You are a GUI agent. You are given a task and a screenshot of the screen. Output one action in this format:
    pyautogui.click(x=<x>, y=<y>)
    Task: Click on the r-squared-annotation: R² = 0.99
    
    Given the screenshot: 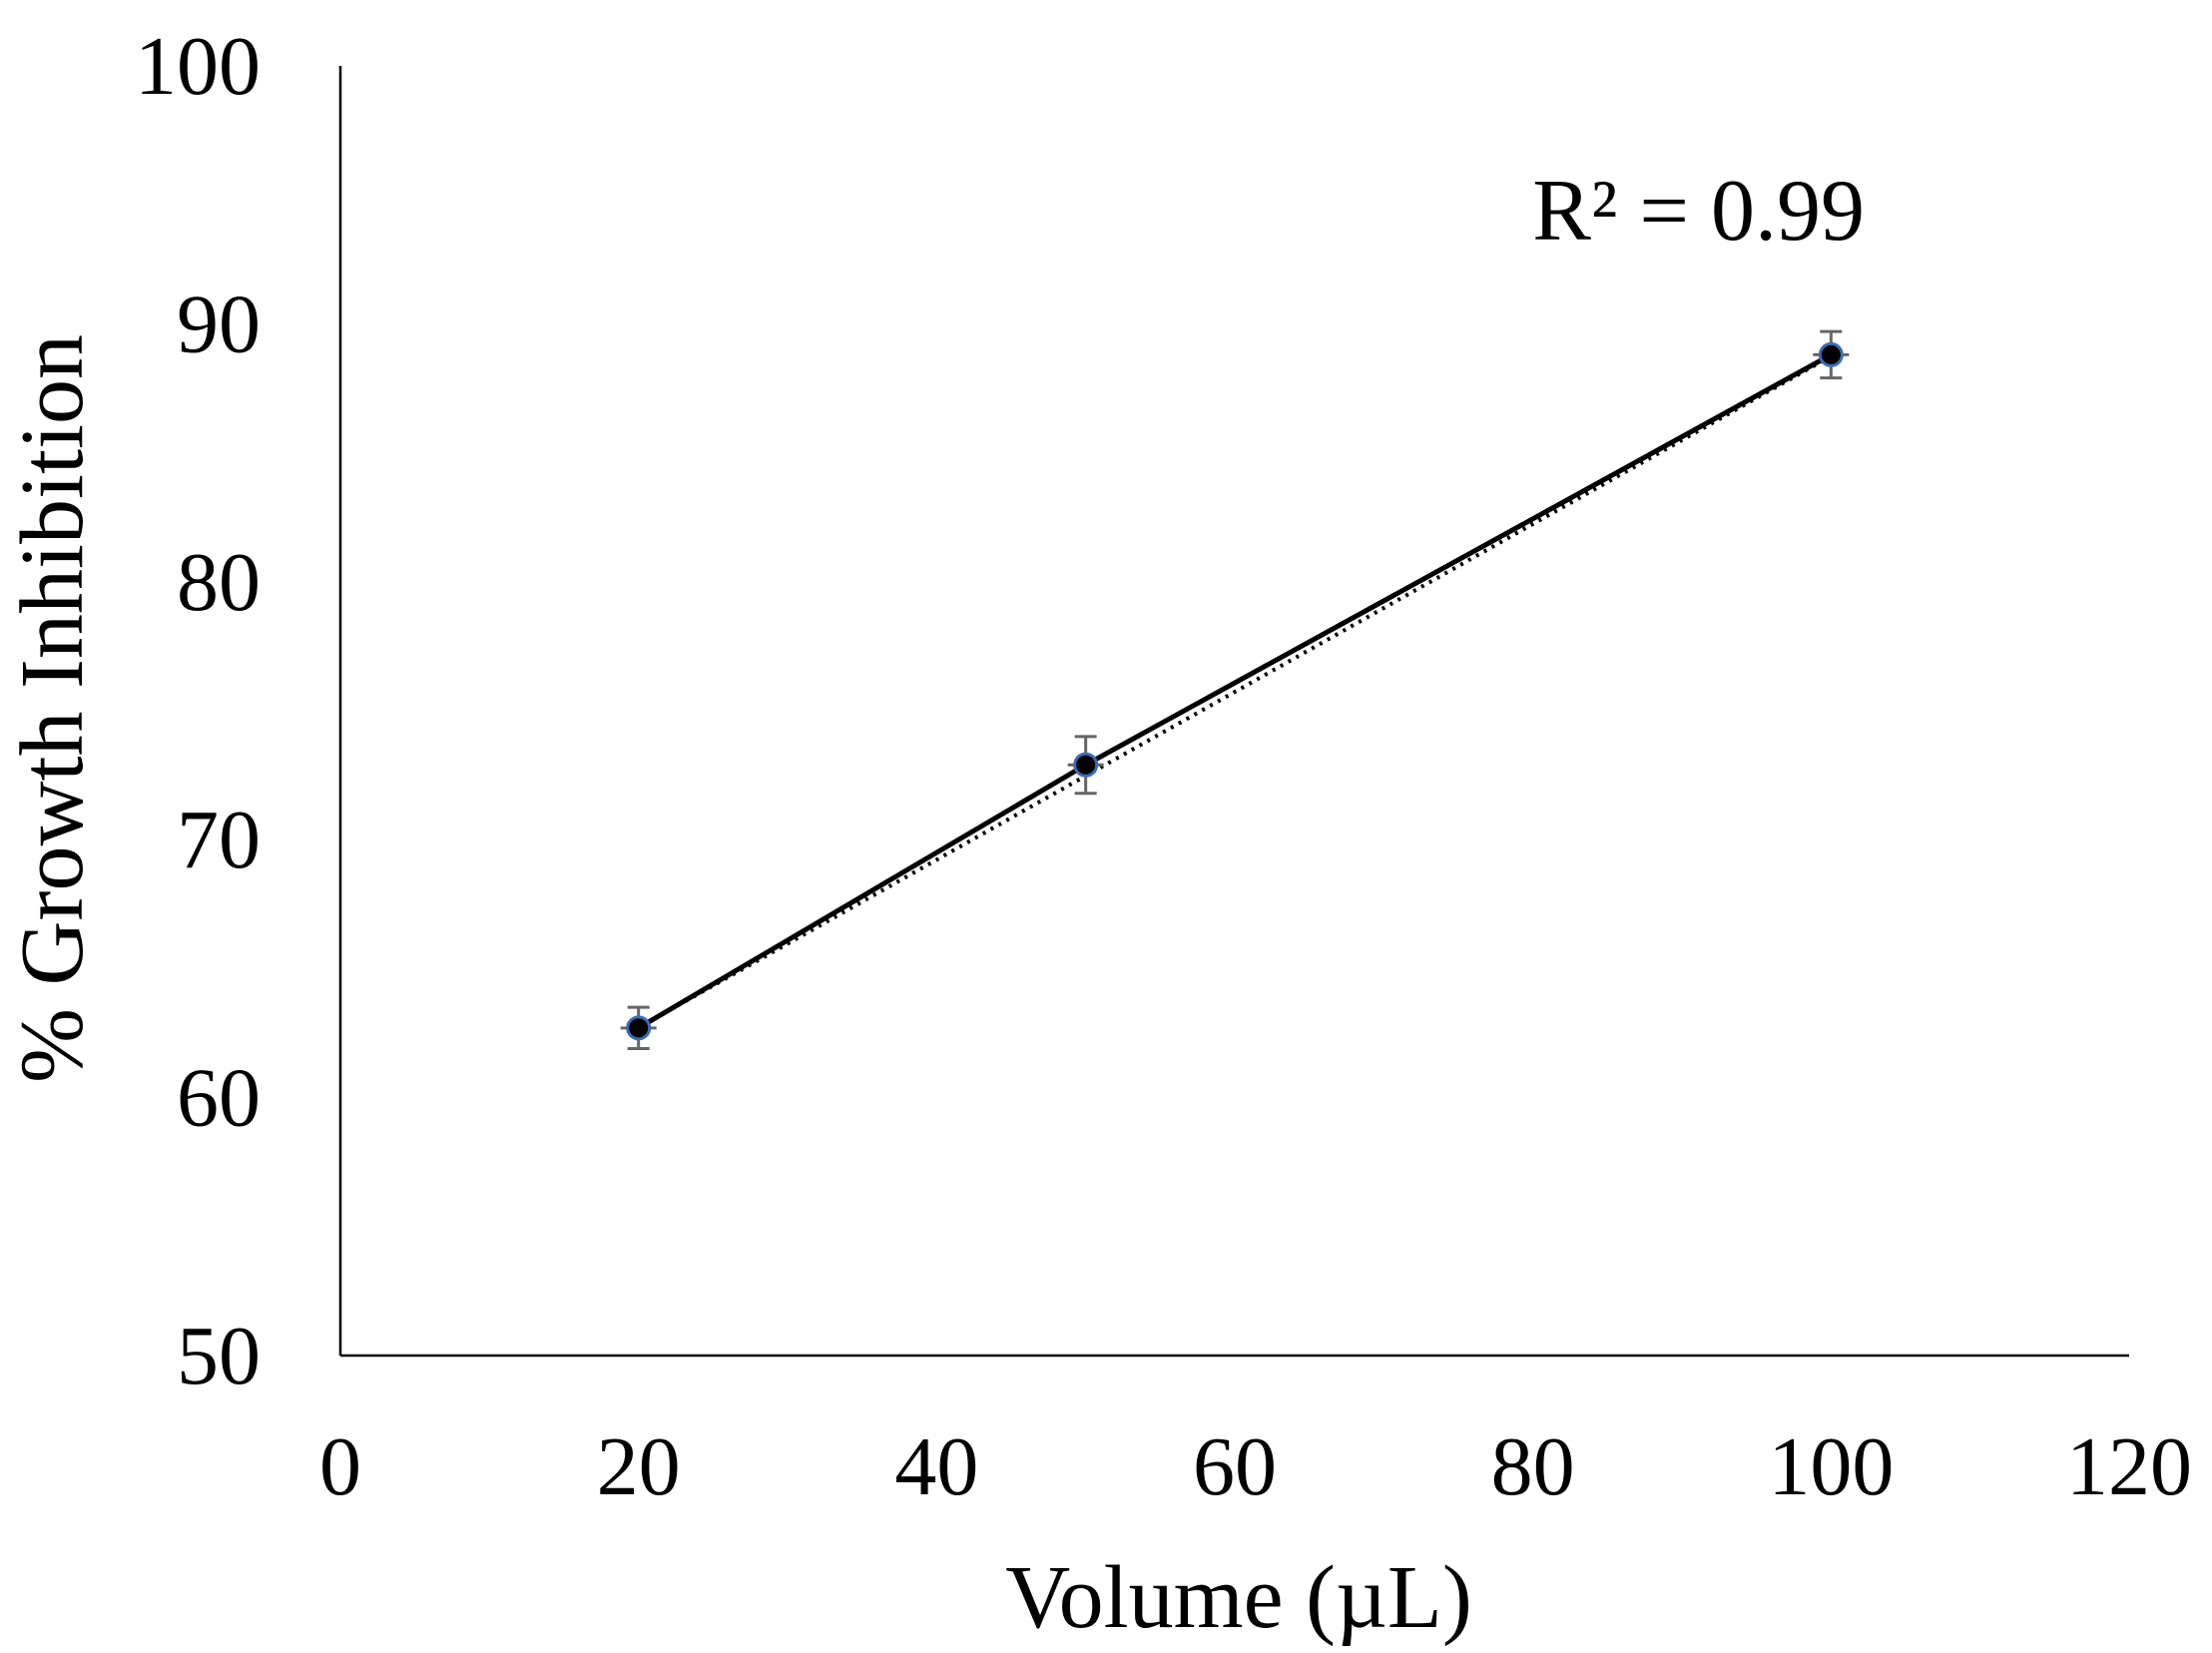 What is the action you would take?
    pyautogui.click(x=1698, y=211)
    